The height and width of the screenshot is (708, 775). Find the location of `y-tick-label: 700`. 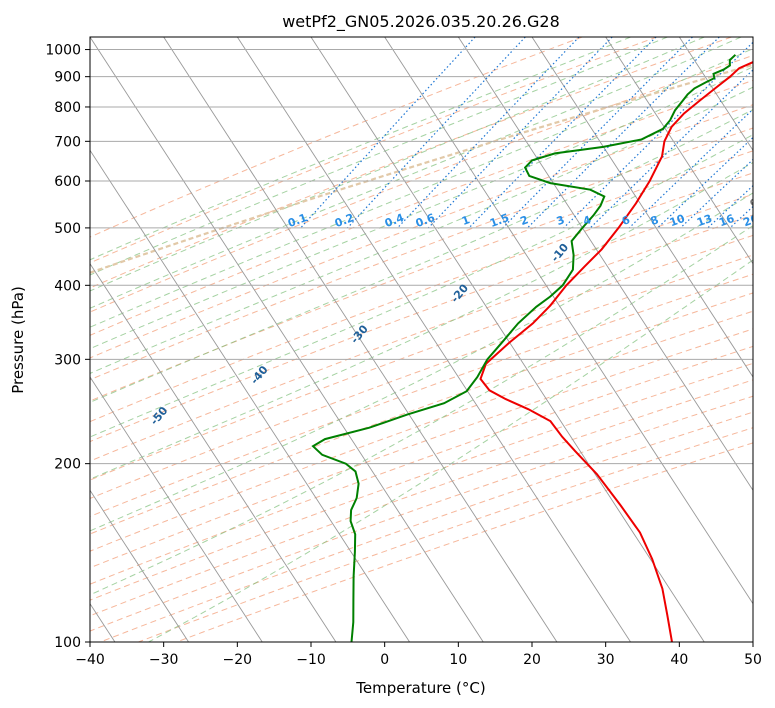

y-tick-label: 700 is located at coordinates (67, 142).